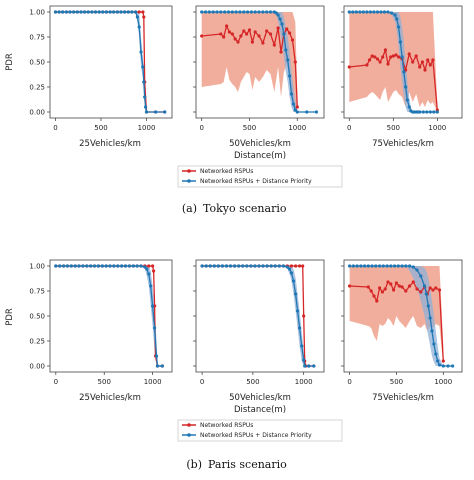  Describe the element at coordinates (109, 316) in the screenshot. I see `line-distance-priority` at that location.